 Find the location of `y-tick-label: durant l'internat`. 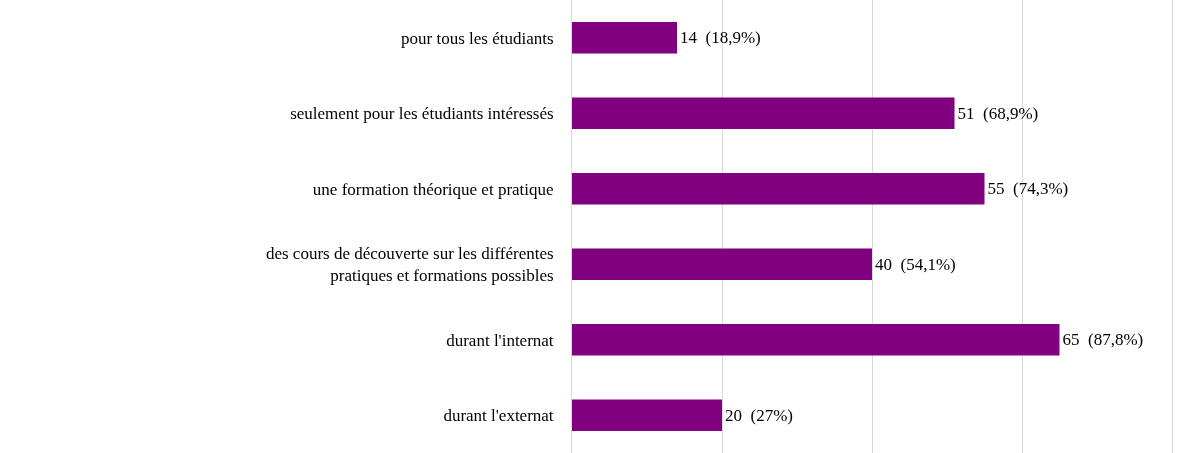

y-tick-label: durant l'internat is located at coordinates (500, 340).